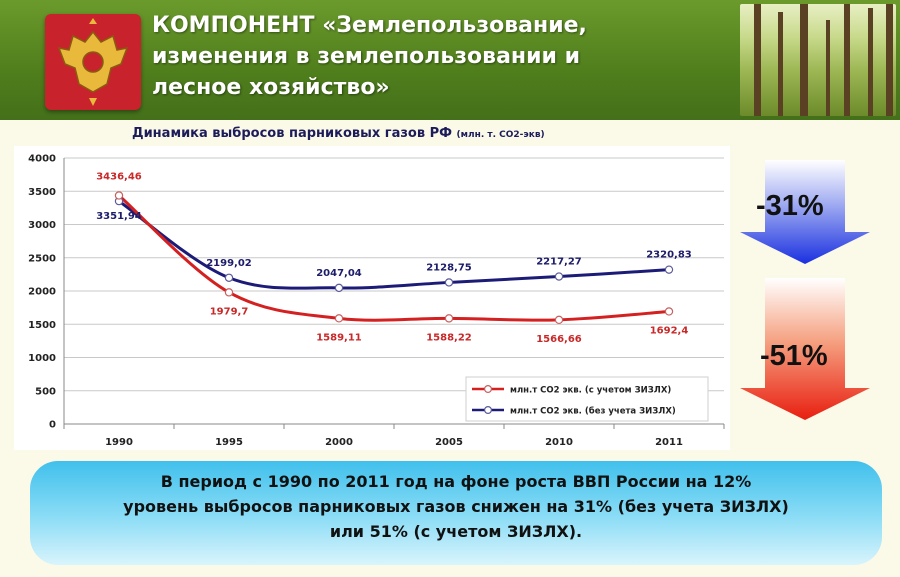  Describe the element at coordinates (559, 262) in the screenshot. I see `blue-data-label: 2217,27` at that location.